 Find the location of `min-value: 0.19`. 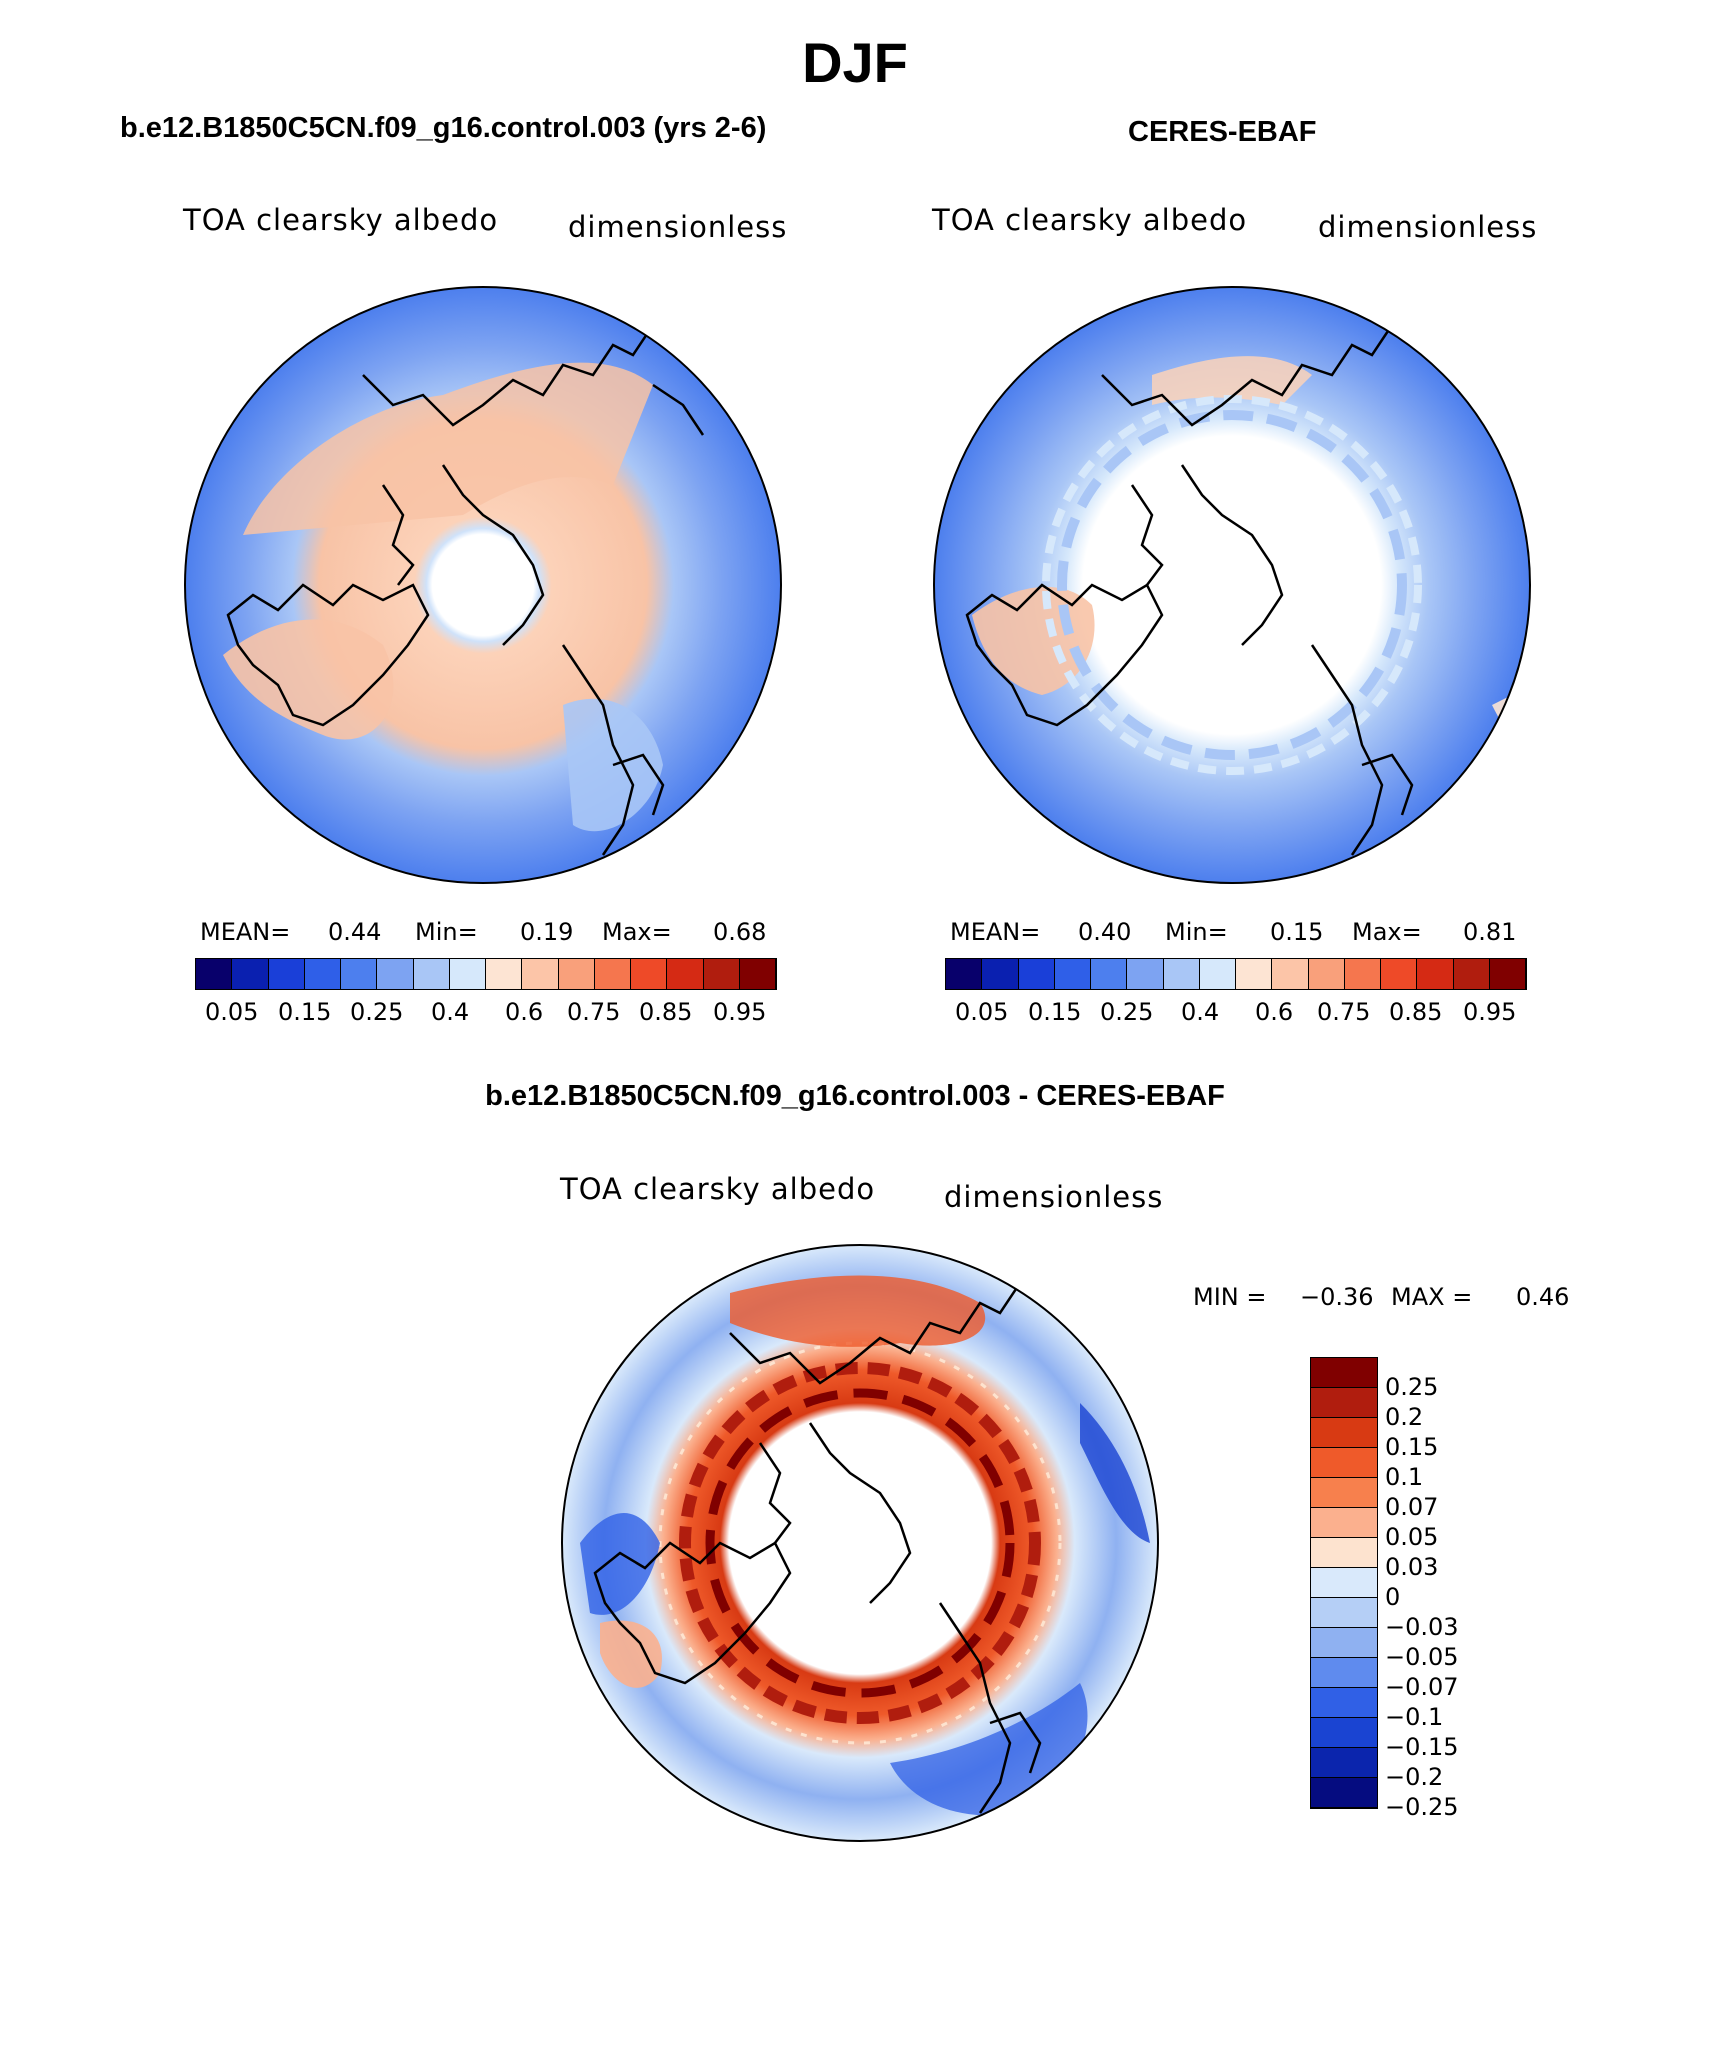

min-value: 0.19 is located at coordinates (547, 932).